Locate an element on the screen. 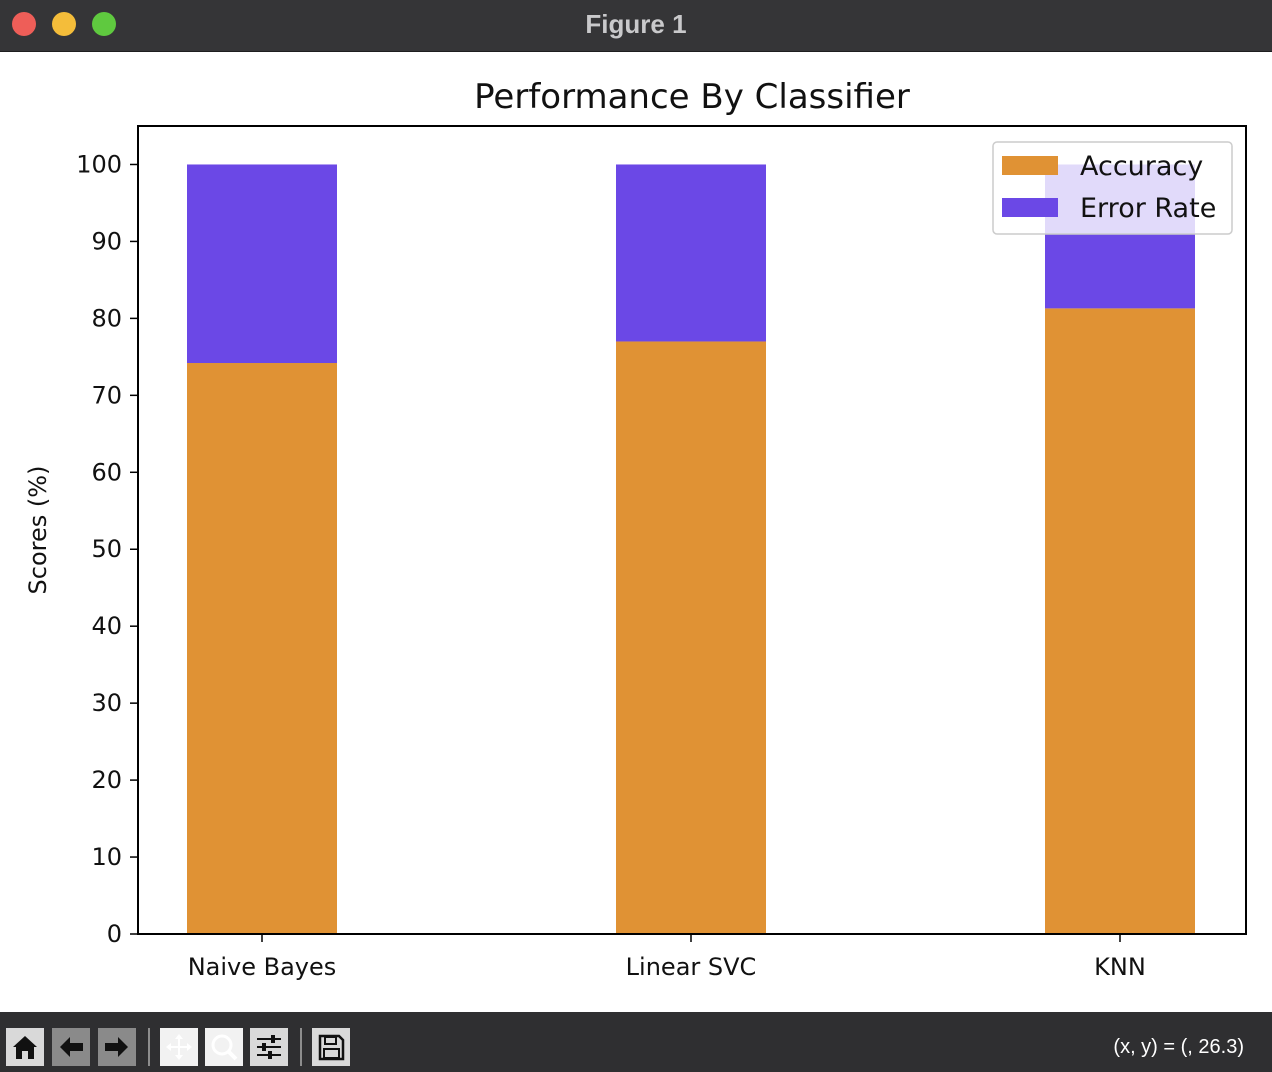 The width and height of the screenshot is (1272, 1072). y-tick-label: 30 is located at coordinates (106, 703).